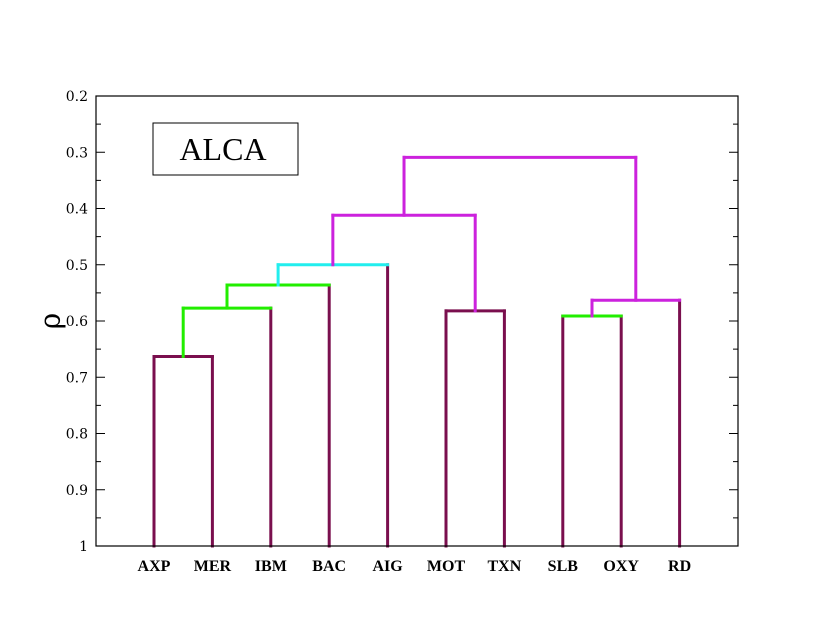  Describe the element at coordinates (213, 566) in the screenshot. I see `leaf-label: MER` at that location.